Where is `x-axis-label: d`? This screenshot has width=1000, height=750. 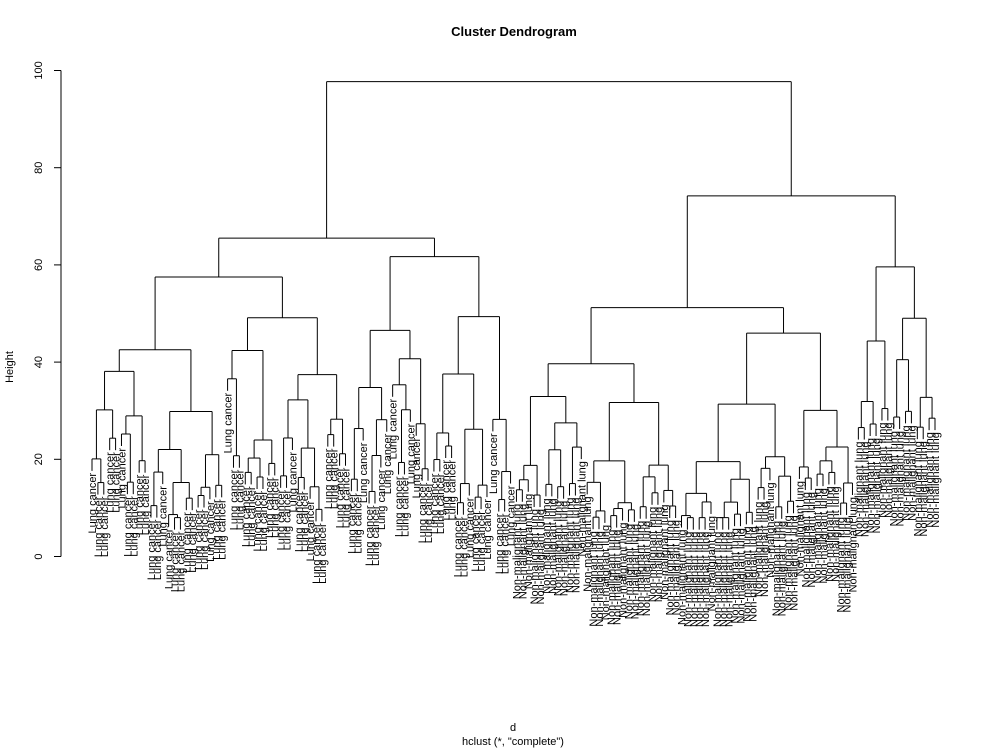
x-axis-label: d is located at coordinates (513, 728).